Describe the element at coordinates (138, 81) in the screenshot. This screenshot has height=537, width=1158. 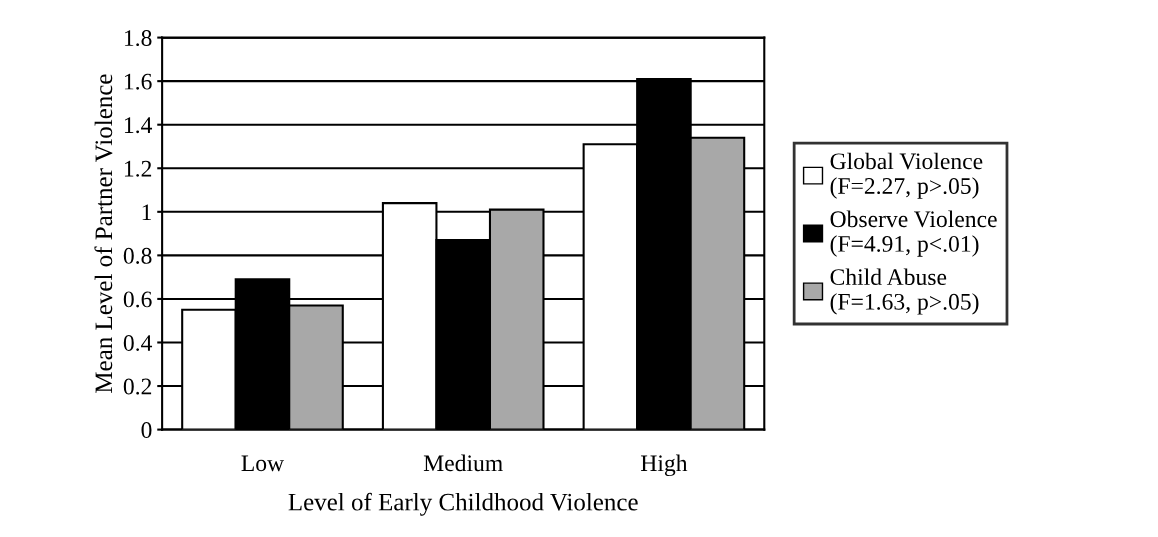
I see `y-tick-label: 1.6` at that location.